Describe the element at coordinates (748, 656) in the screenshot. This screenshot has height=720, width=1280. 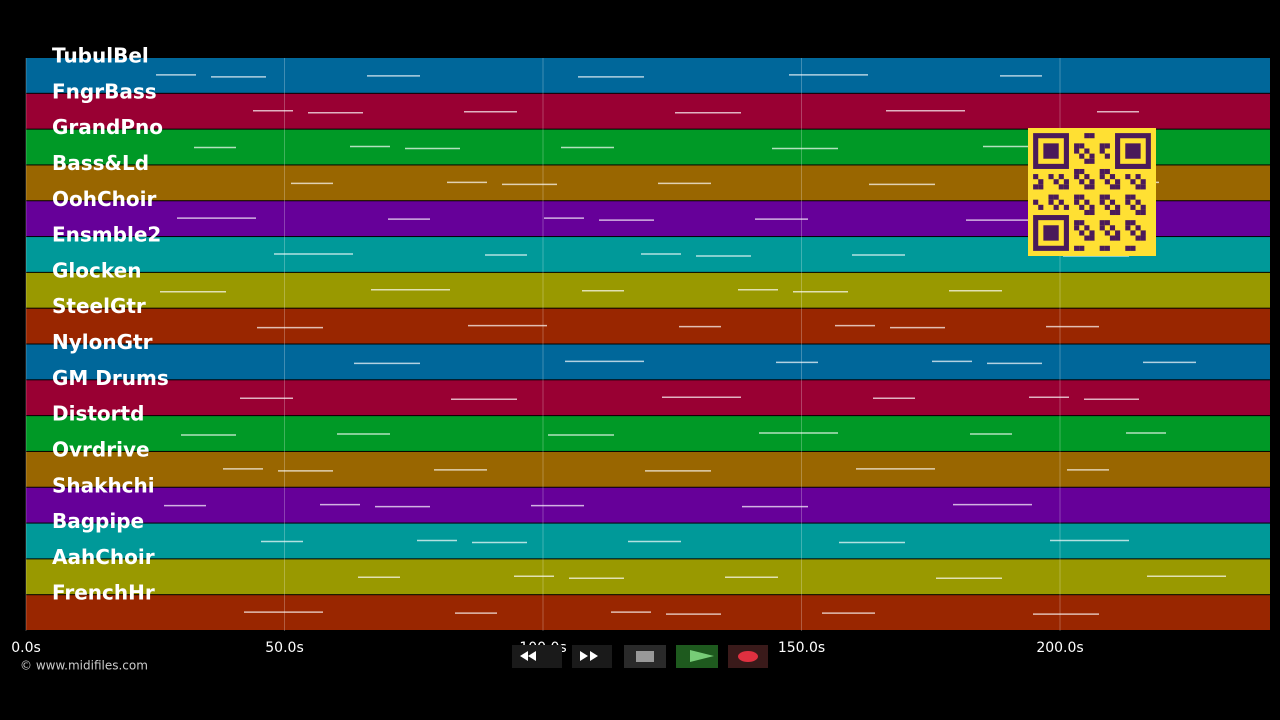
I see `record-icon` at that location.